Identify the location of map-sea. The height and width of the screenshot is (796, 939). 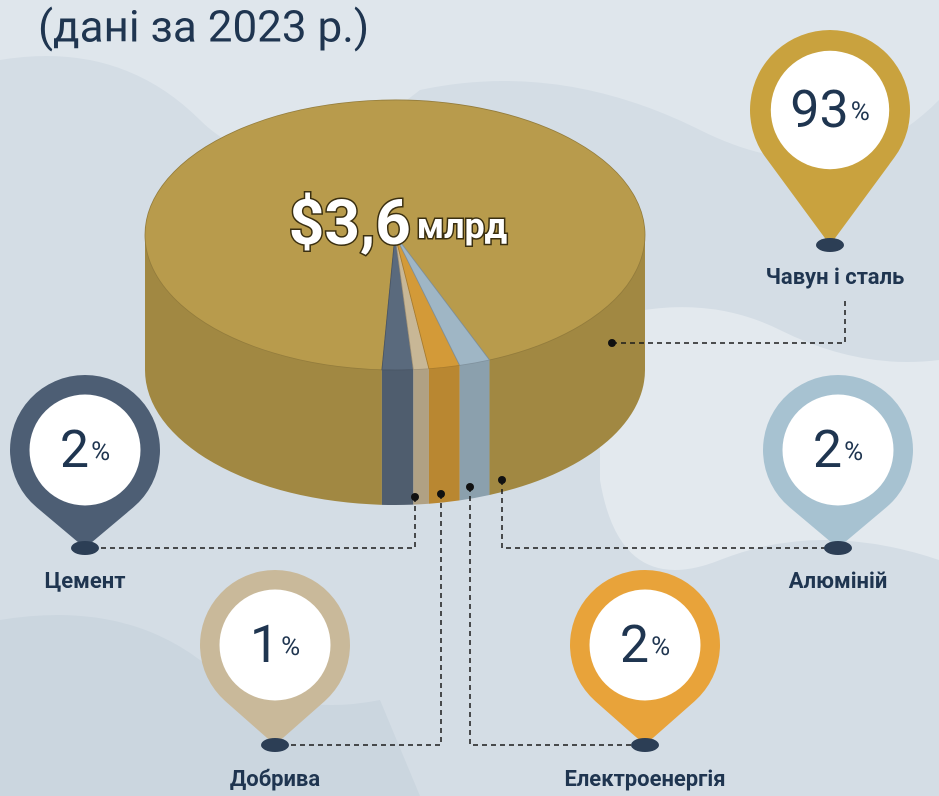
(210, 705).